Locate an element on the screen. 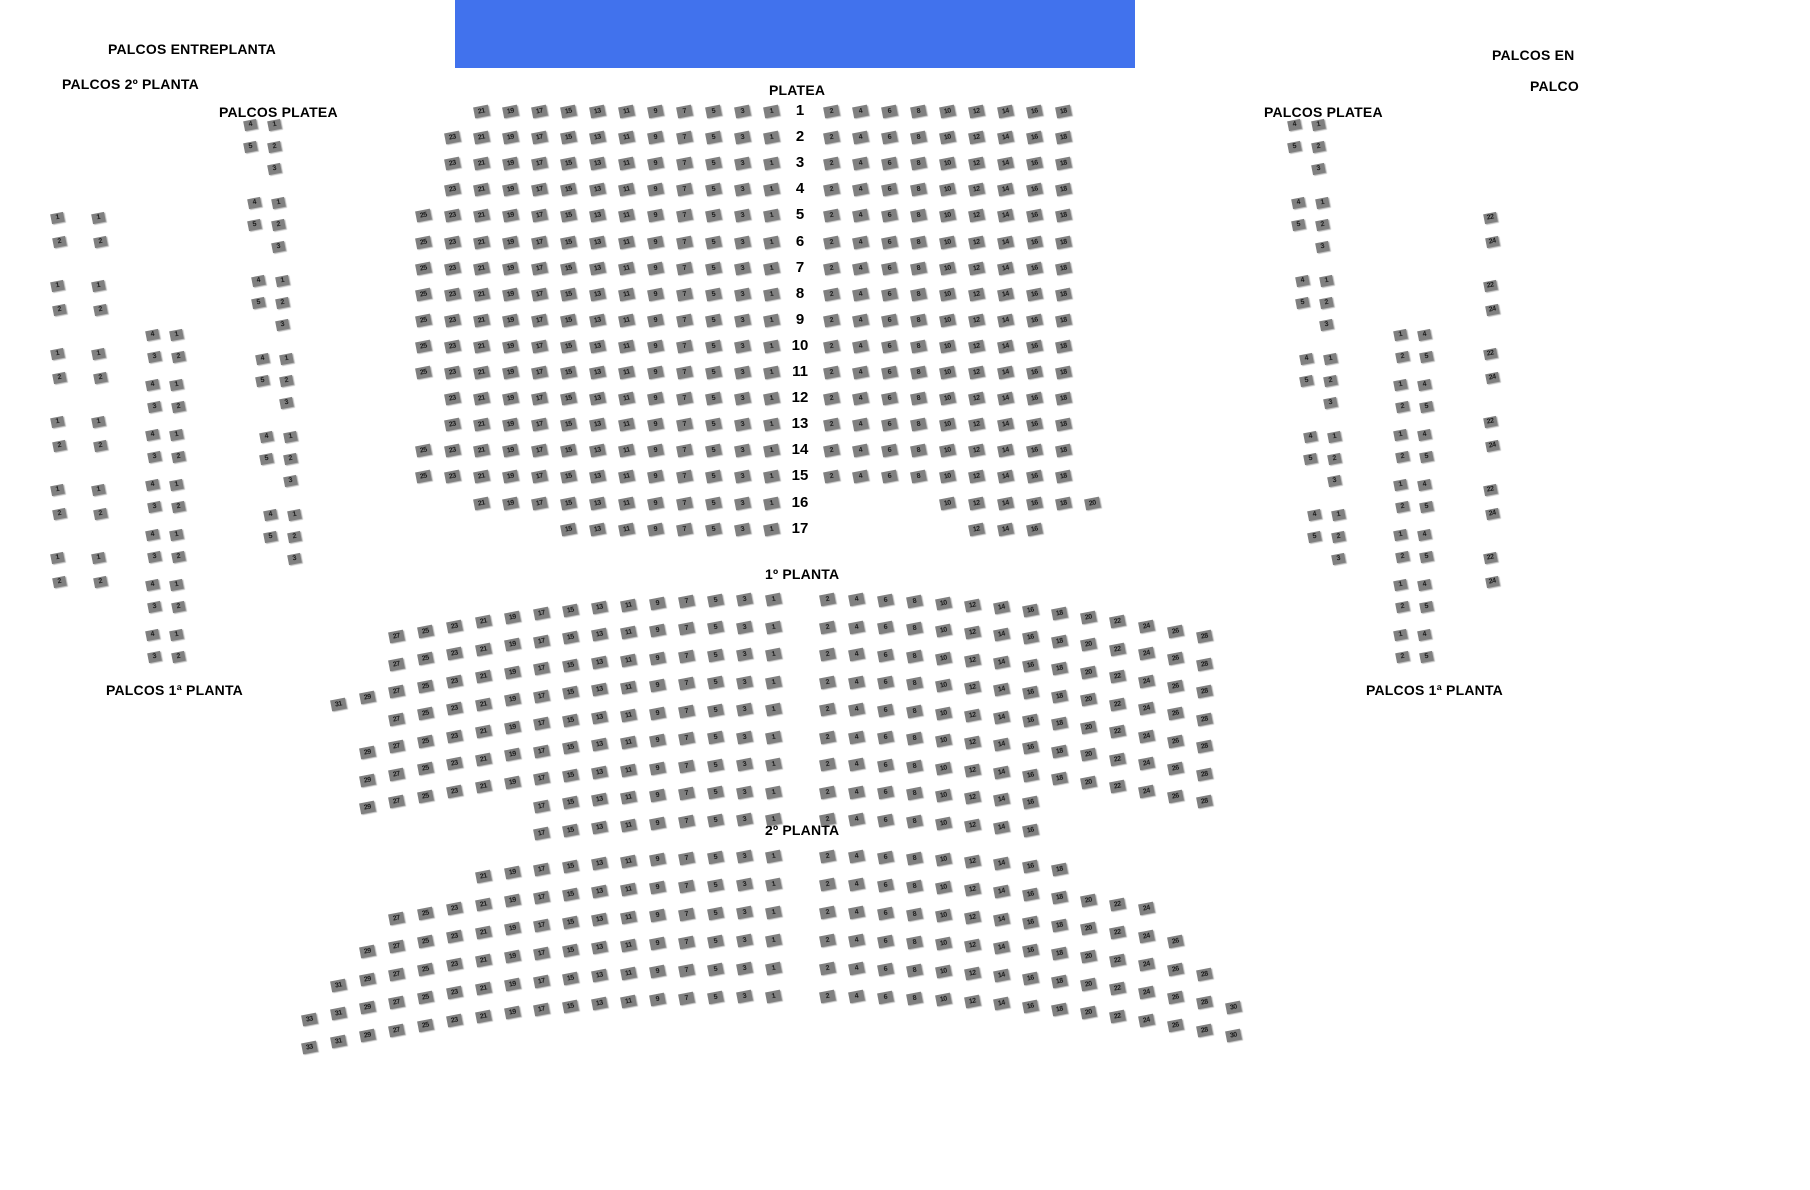 The image size is (1810, 1190). planta2-seat-r1-s21: 21 is located at coordinates (483, 876).